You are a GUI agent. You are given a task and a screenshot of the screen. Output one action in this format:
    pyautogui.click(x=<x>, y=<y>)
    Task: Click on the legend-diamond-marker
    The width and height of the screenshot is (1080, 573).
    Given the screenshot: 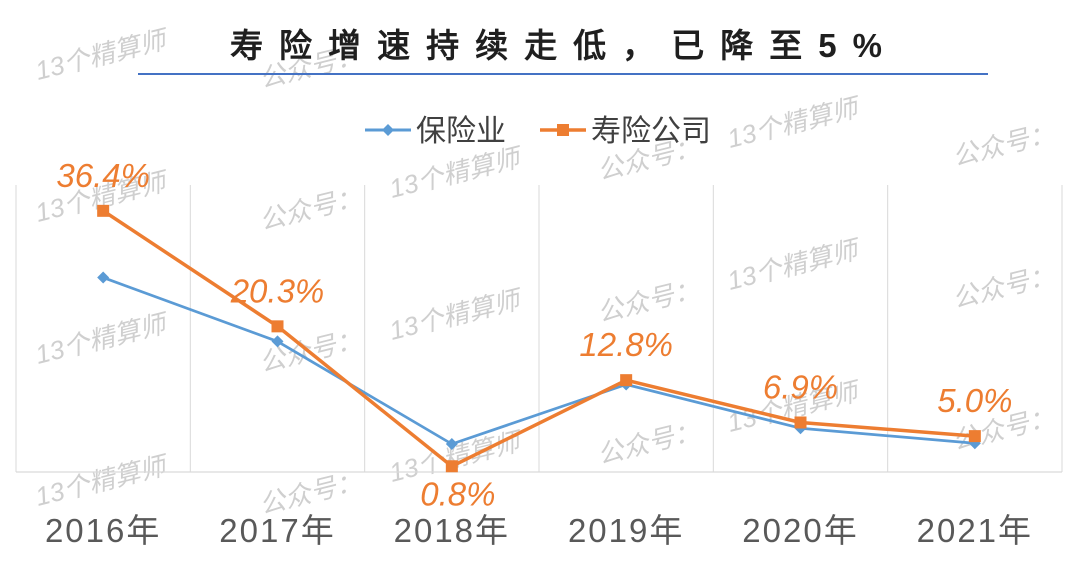 What is the action you would take?
    pyautogui.click(x=388, y=130)
    